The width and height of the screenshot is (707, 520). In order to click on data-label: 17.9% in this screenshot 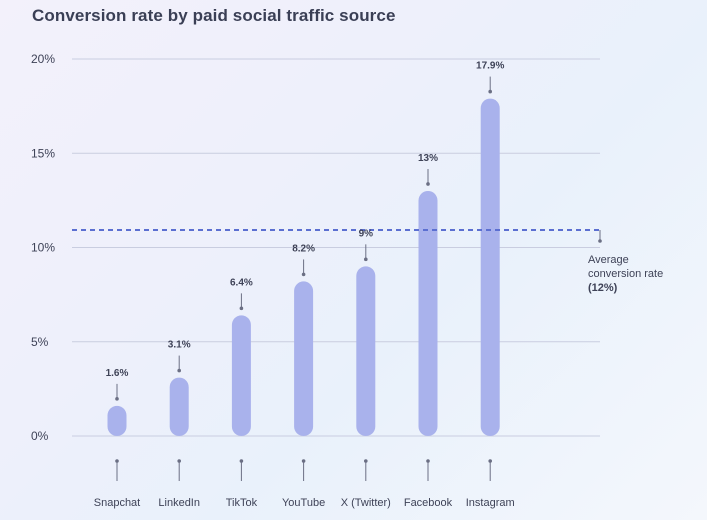, I will do `click(490, 66)`.